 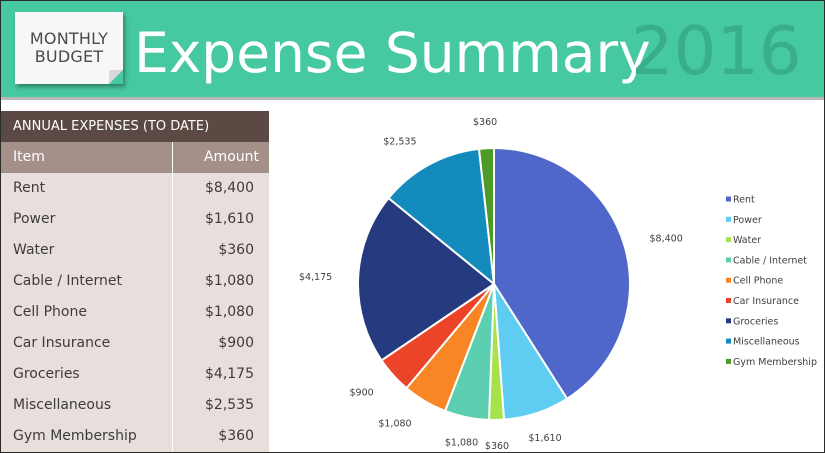 What do you see at coordinates (744, 200) in the screenshot?
I see `legend-label-rent: Rent` at bounding box center [744, 200].